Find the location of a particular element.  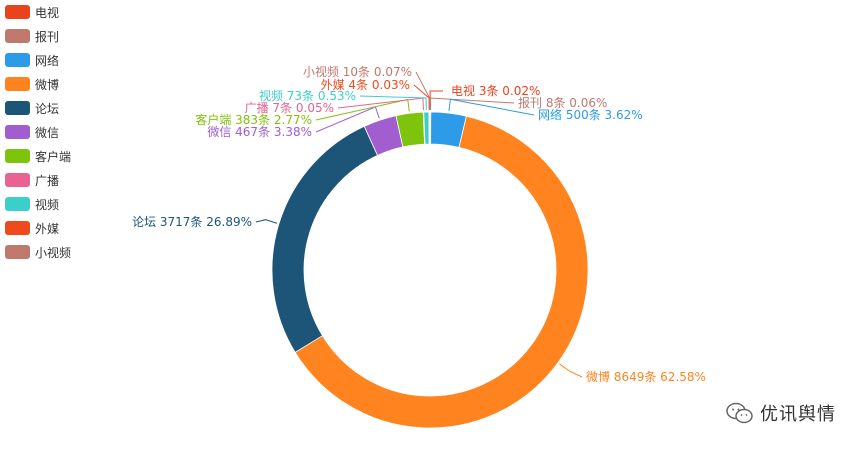

legend-item: 论坛 is located at coordinates (55, 108).